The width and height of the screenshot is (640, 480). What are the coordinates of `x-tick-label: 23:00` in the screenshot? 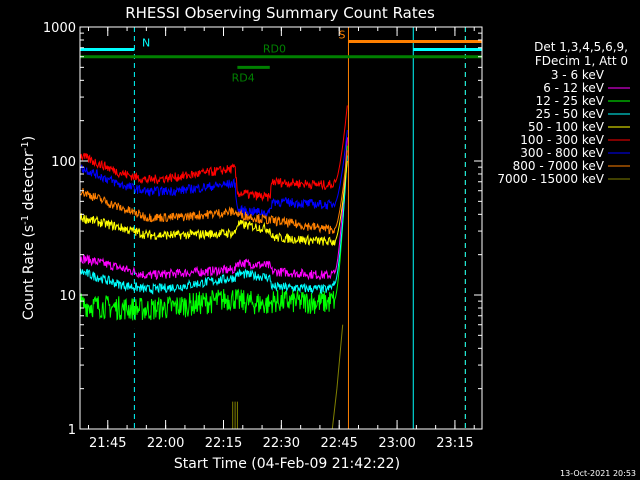 It's located at (396, 443).